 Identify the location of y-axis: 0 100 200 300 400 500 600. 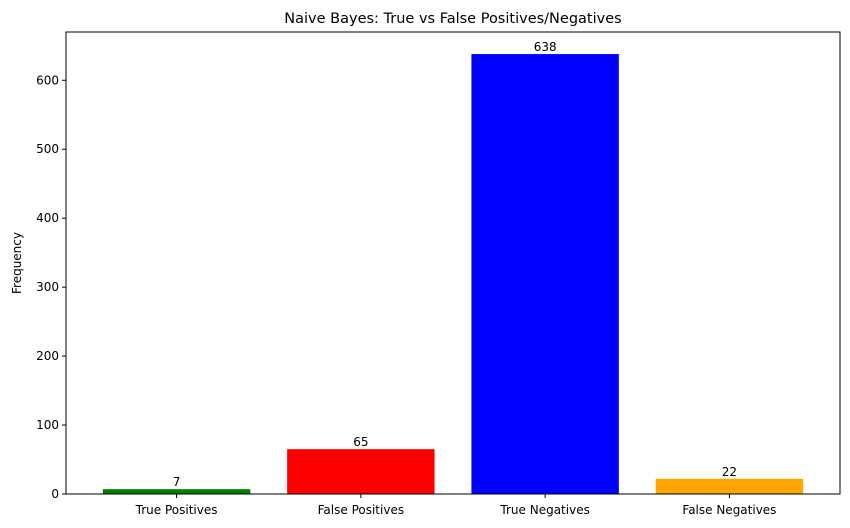
(51, 287).